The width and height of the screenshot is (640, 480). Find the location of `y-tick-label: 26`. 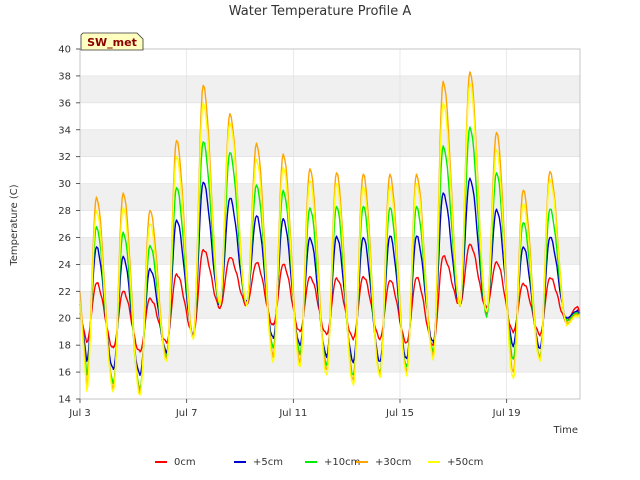

y-tick-label: 26 is located at coordinates (64, 238).